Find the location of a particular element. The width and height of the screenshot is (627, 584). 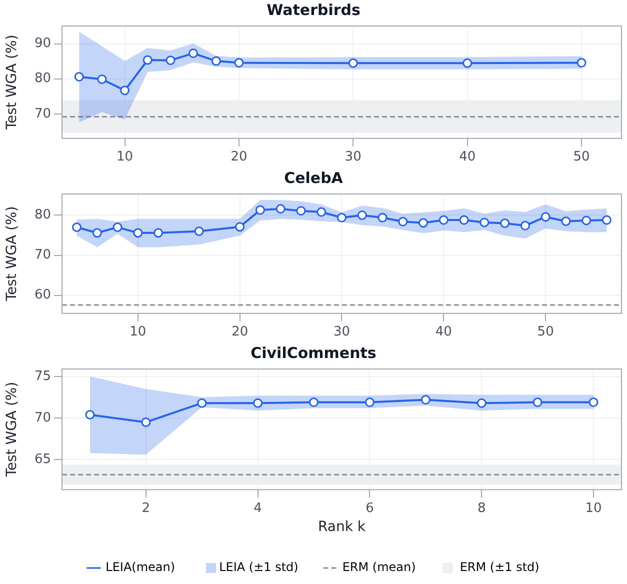

y-tick-label: 75 is located at coordinates (42, 376).